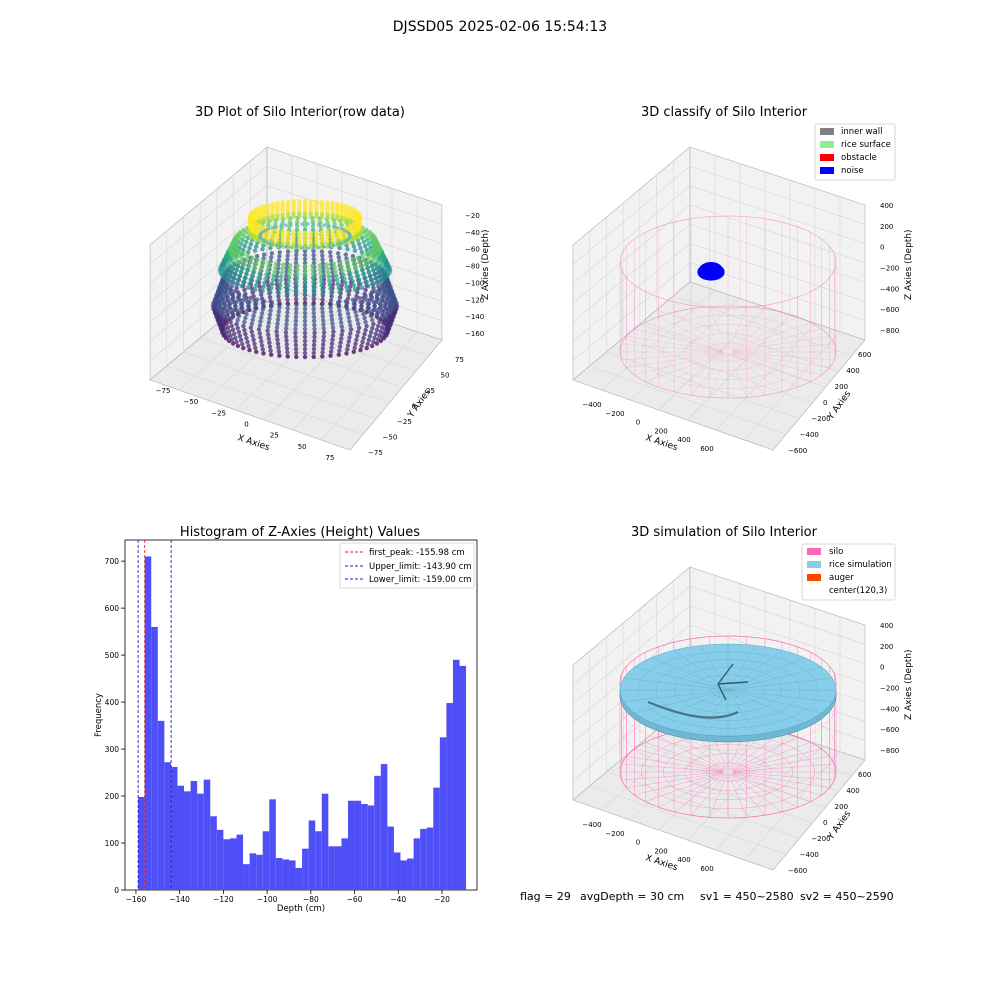 This screenshot has width=1000, height=1000. What do you see at coordinates (809, 435) in the screenshot?
I see `classify-y-tick-label: −400` at bounding box center [809, 435].